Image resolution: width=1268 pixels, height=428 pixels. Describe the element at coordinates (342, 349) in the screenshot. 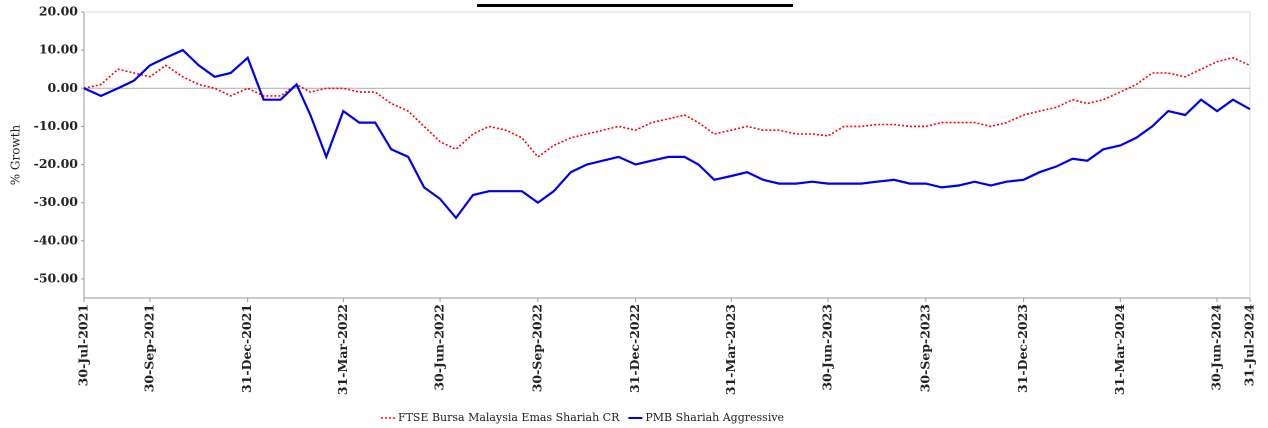

I see `x-tick-label: 31-Mar-2022` at that location.